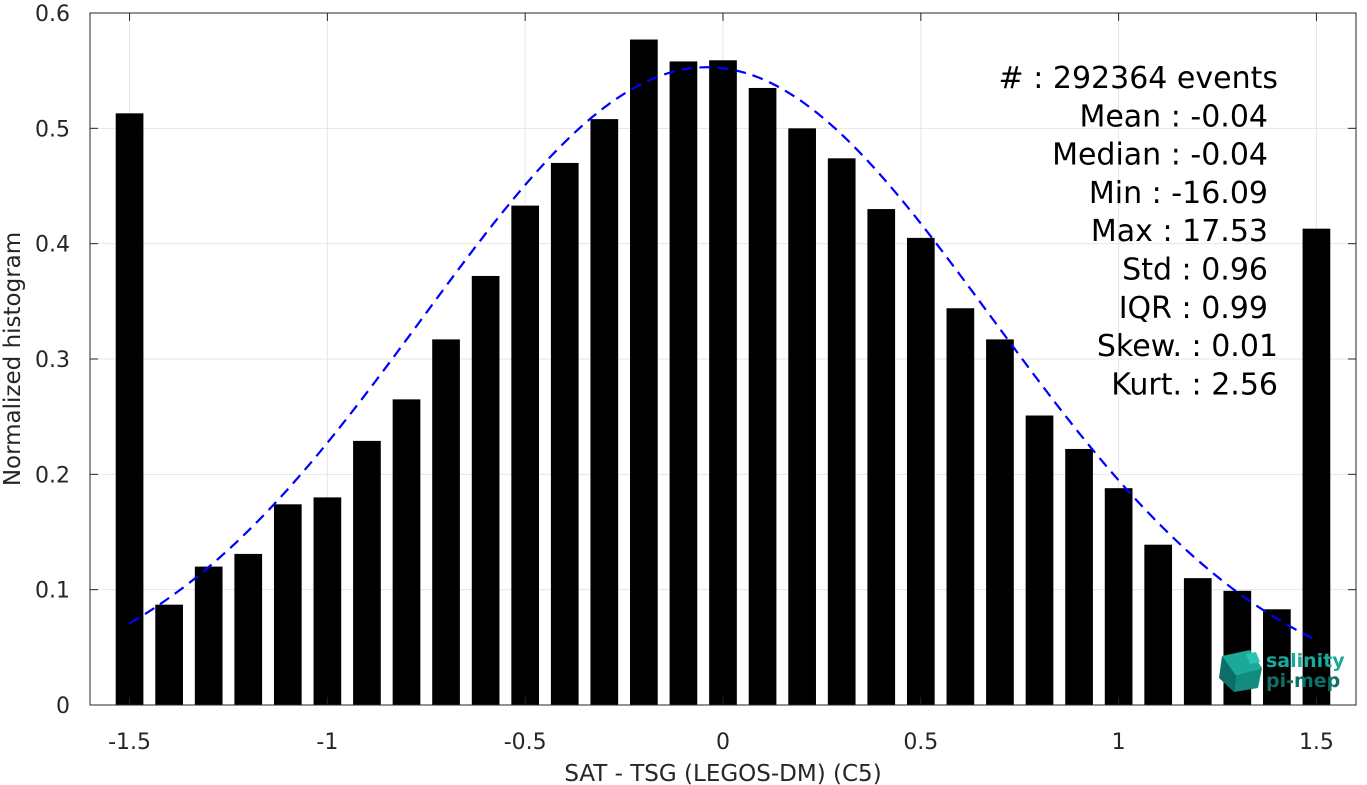 This screenshot has width=1367, height=785. What do you see at coordinates (52, 360) in the screenshot?
I see `y-tick-label-3: 0.3` at bounding box center [52, 360].